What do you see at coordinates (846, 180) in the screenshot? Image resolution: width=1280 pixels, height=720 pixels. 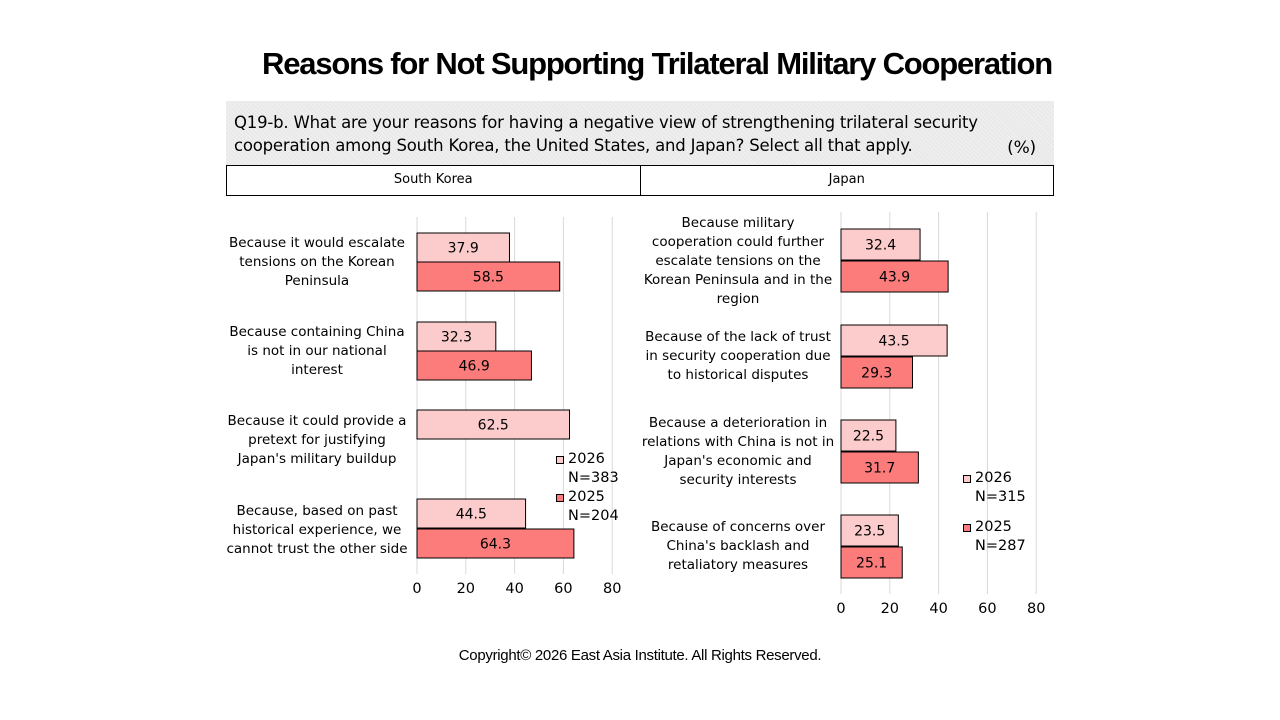 I see `panel-header-japan: Japan` at bounding box center [846, 180].